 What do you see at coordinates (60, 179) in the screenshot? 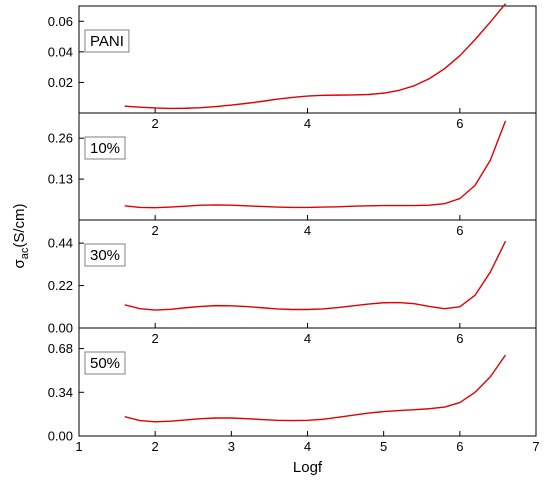
I see `y-tick-label: 0.13` at bounding box center [60, 179].